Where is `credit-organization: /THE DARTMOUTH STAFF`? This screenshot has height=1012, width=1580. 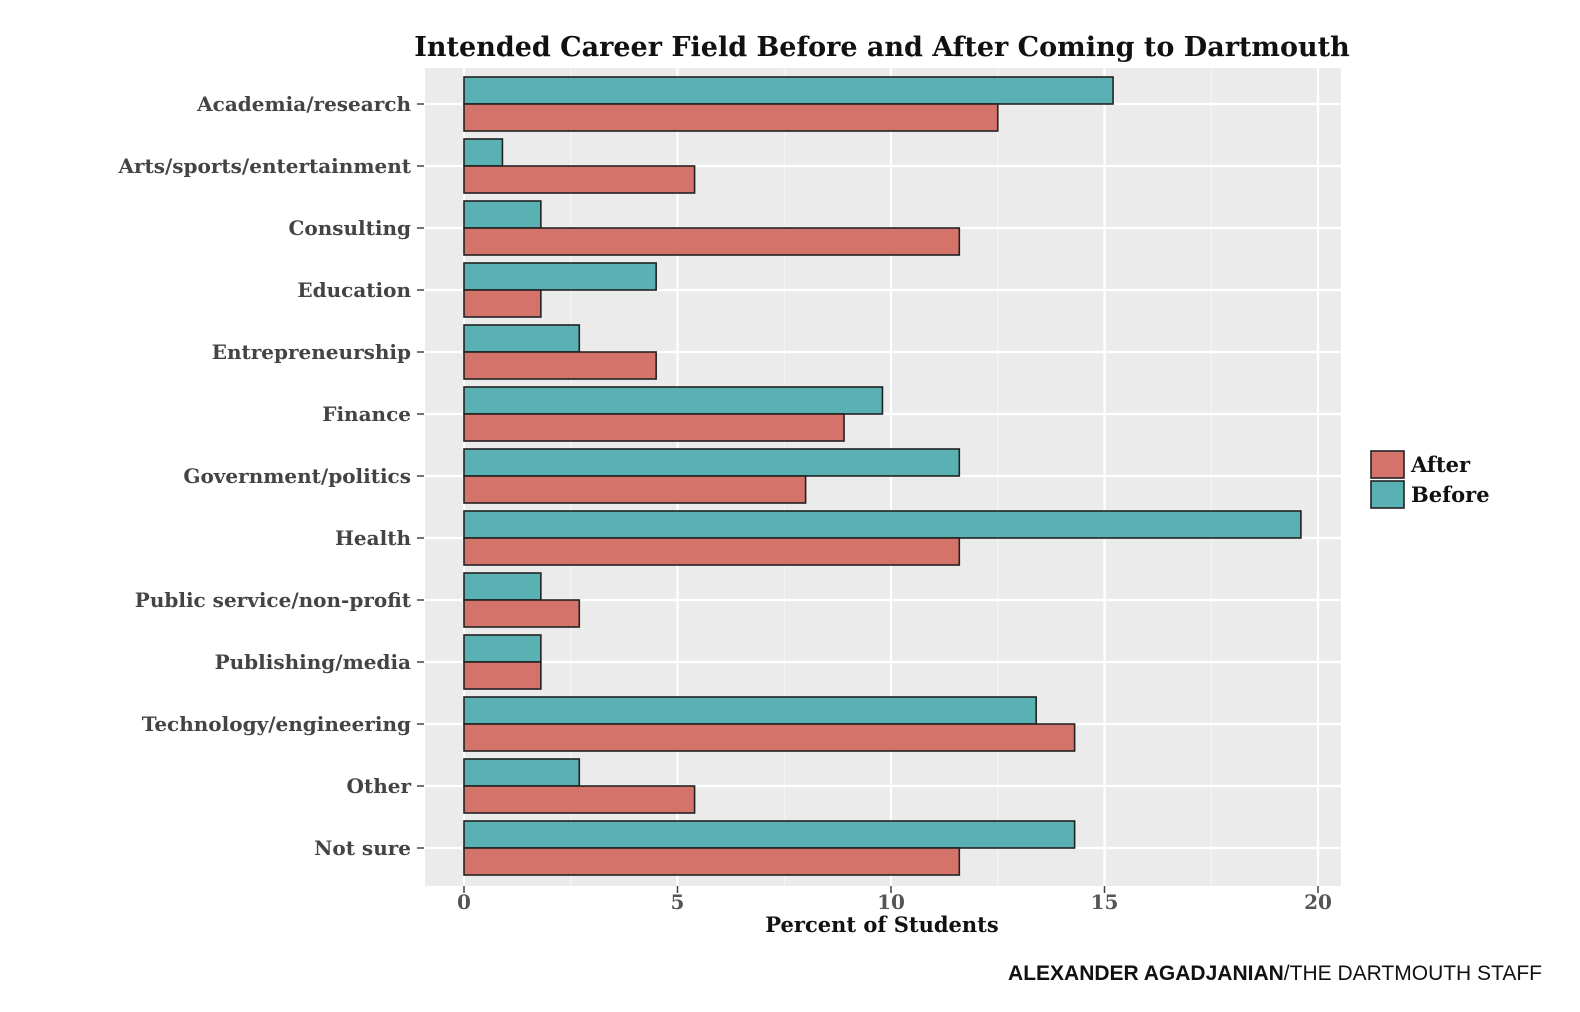 credit-organization: /THE DARTMOUTH STAFF is located at coordinates (1412, 973).